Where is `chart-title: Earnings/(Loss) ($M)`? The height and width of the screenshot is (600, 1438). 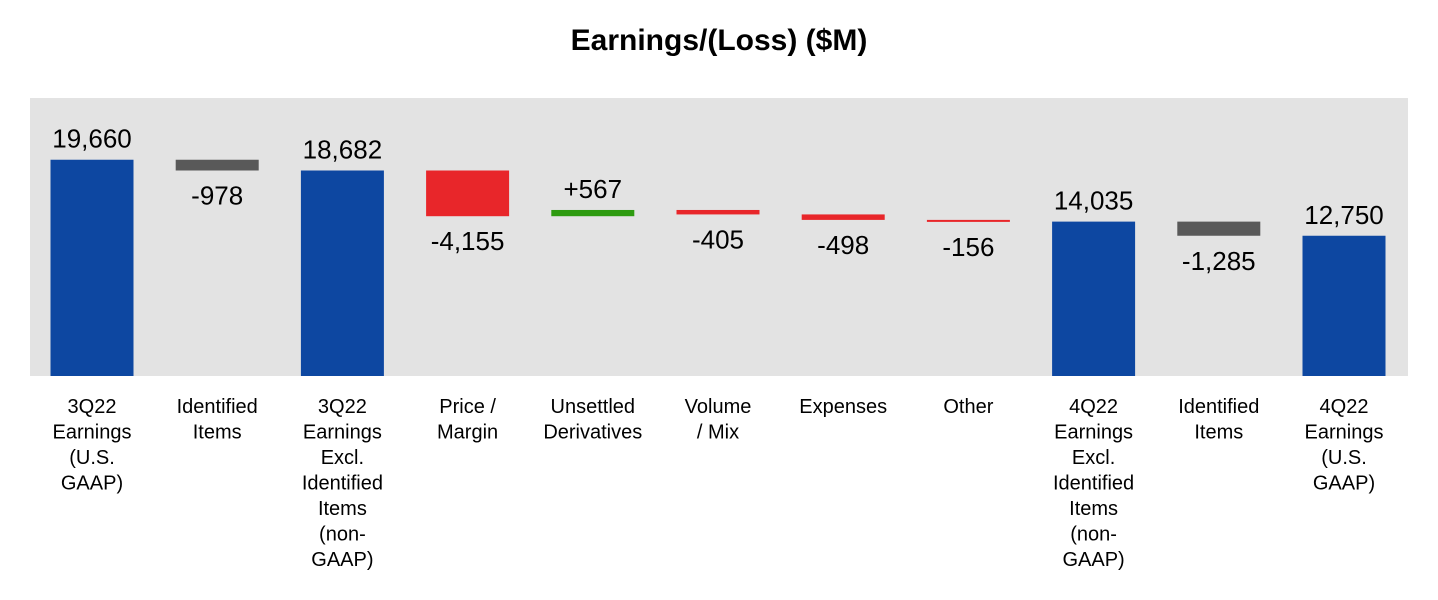 chart-title: Earnings/(Loss) ($M) is located at coordinates (719, 40).